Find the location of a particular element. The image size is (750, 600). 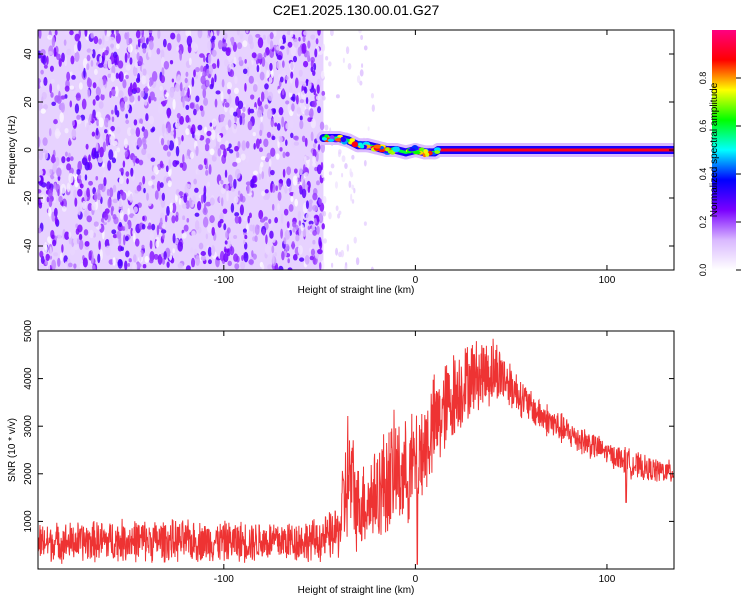

y-tick-label: 4000 is located at coordinates (28, 378).